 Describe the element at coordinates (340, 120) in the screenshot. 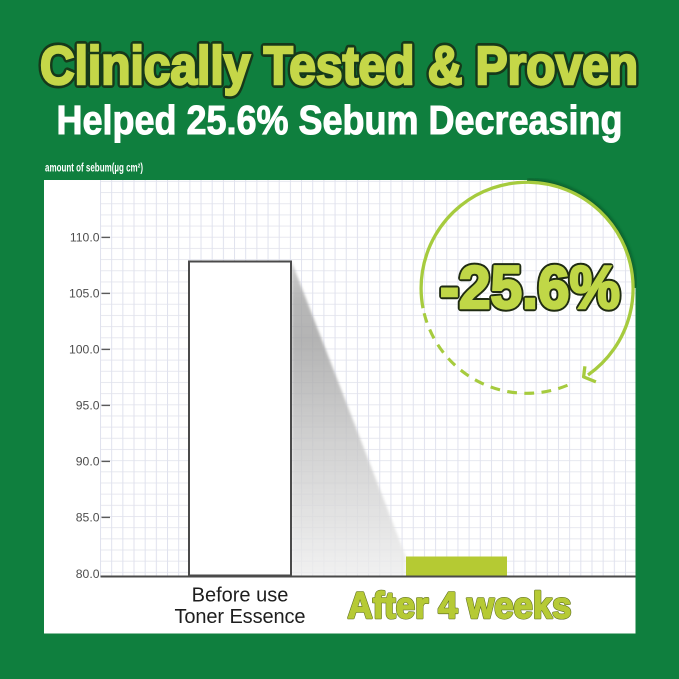

I see `svg-text: Helped 25.6% Sebum Decreasing` at that location.